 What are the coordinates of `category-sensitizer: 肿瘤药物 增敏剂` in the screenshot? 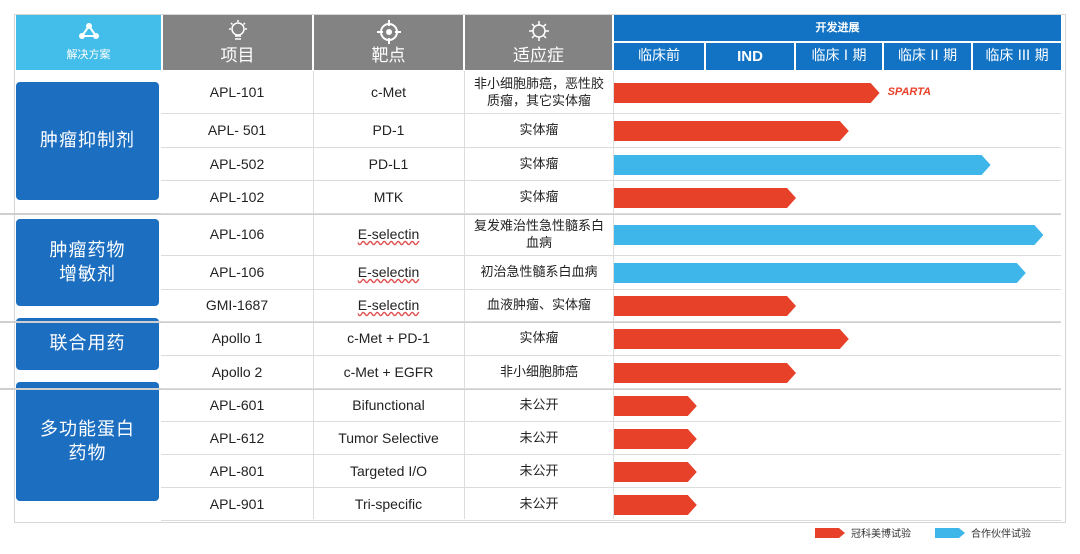 It's located at (87, 262).